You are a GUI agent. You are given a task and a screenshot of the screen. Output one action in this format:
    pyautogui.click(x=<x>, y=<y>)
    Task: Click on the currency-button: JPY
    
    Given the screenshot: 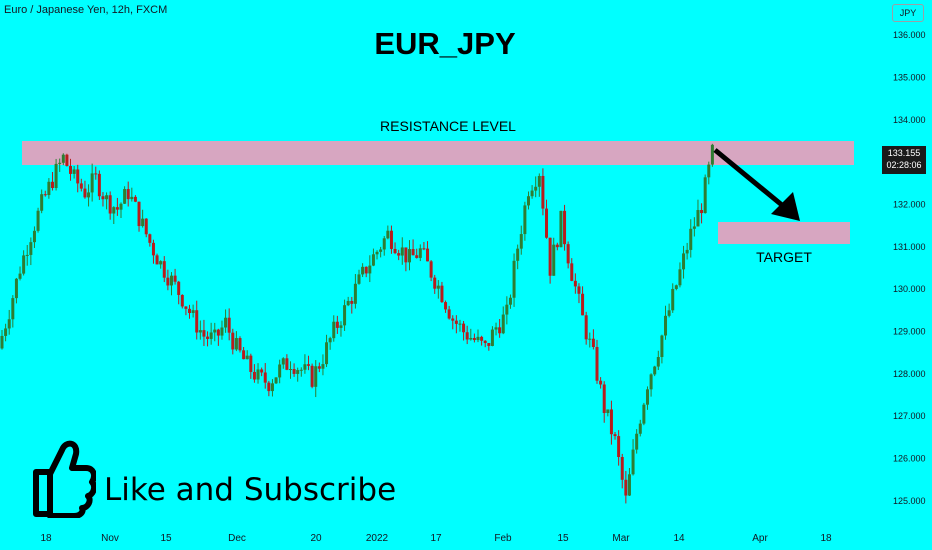 What is the action you would take?
    pyautogui.click(x=908, y=13)
    